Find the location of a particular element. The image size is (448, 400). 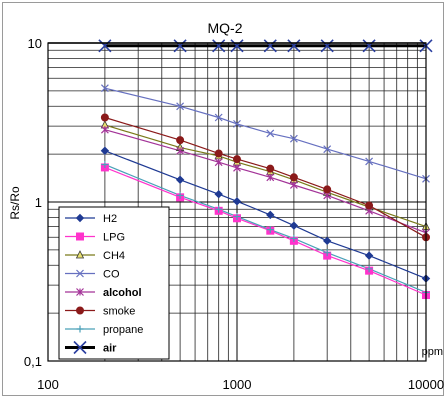

legend-label: smoke is located at coordinates (119, 312).